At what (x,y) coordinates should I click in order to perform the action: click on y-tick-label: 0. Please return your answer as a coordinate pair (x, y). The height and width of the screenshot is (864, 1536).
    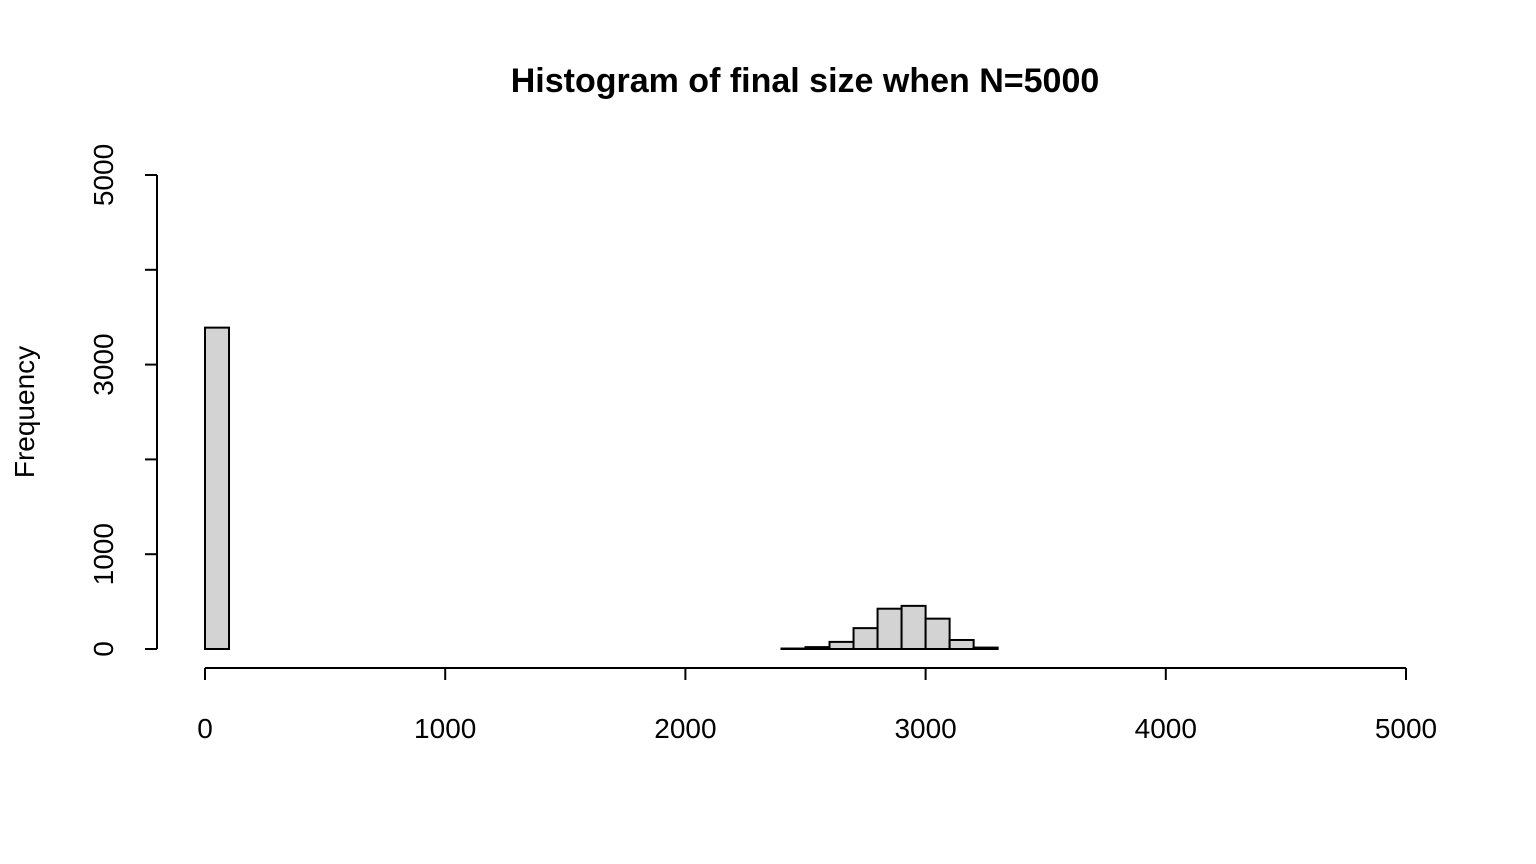
    Looking at the image, I should click on (103, 649).